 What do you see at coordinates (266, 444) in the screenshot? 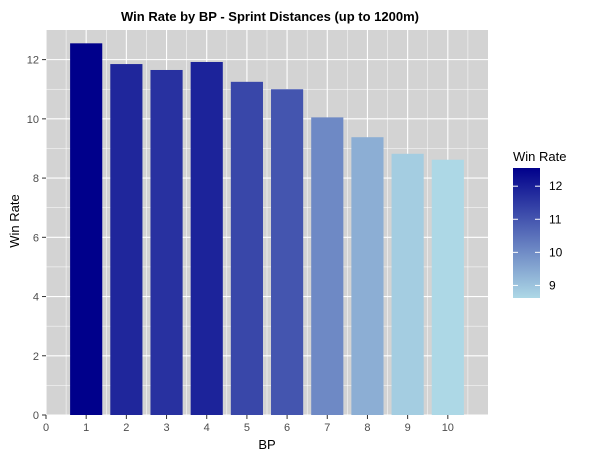
I see `x-axis-title: BP` at bounding box center [266, 444].